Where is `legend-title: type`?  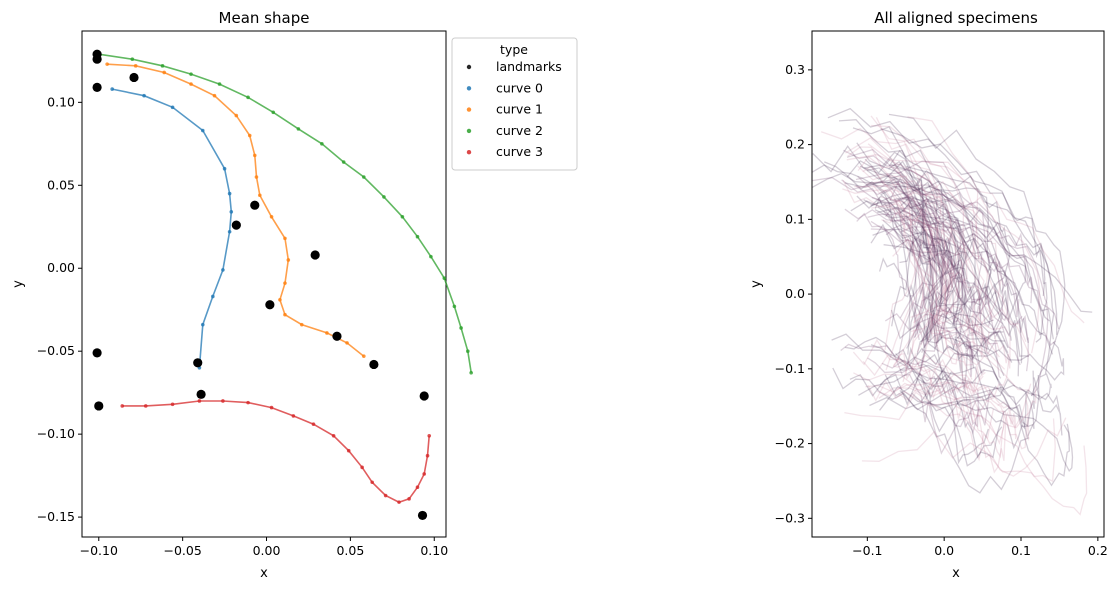 legend-title: type is located at coordinates (514, 49).